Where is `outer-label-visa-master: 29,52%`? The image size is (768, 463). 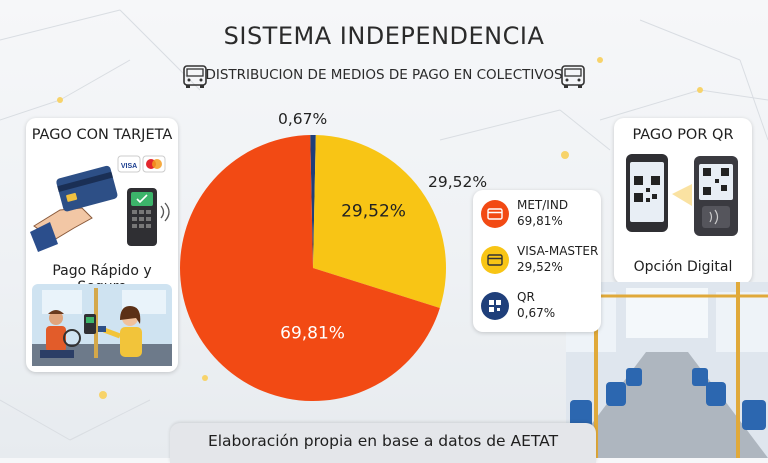
outer-label-visa-master: 29,52% is located at coordinates (458, 182).